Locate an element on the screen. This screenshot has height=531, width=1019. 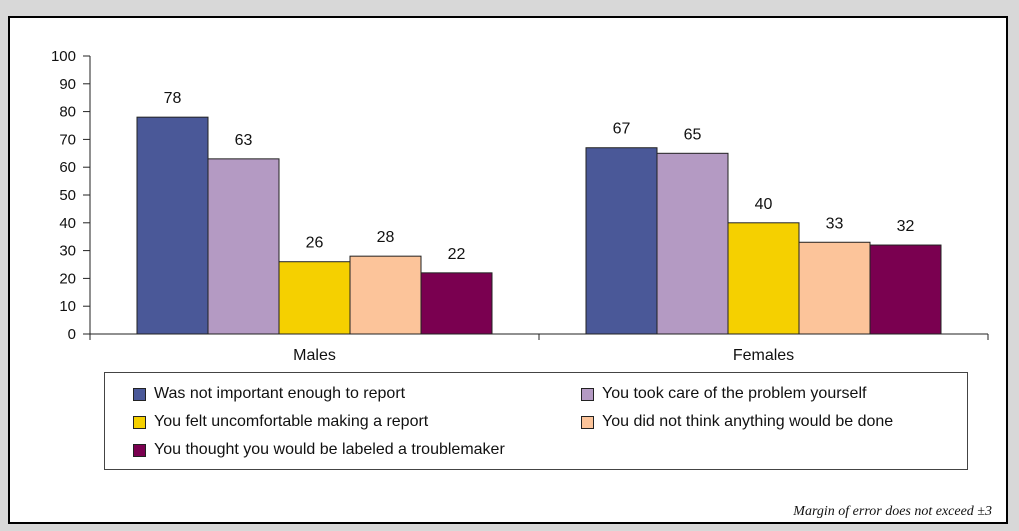
y-tick-label: 40 is located at coordinates (67, 223).